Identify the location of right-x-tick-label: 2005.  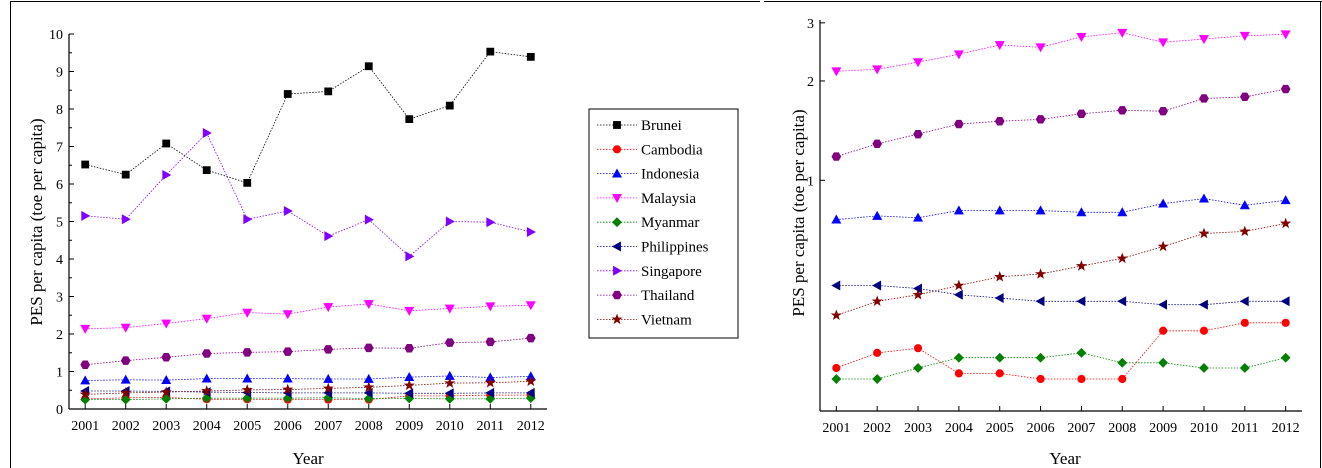
(1000, 428).